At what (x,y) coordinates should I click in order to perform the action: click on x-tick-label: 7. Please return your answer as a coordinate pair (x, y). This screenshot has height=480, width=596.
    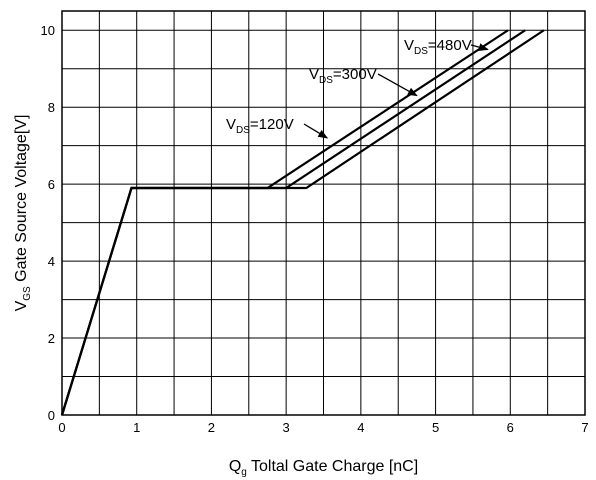
    Looking at the image, I should click on (584, 427).